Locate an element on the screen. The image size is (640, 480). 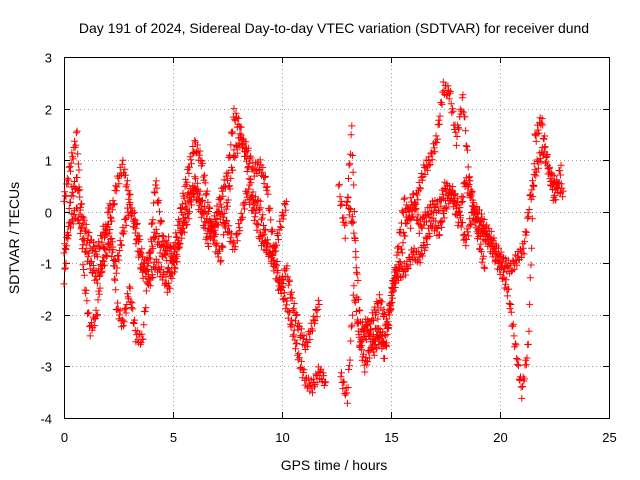
series-track-f is located at coordinates (416, 258).